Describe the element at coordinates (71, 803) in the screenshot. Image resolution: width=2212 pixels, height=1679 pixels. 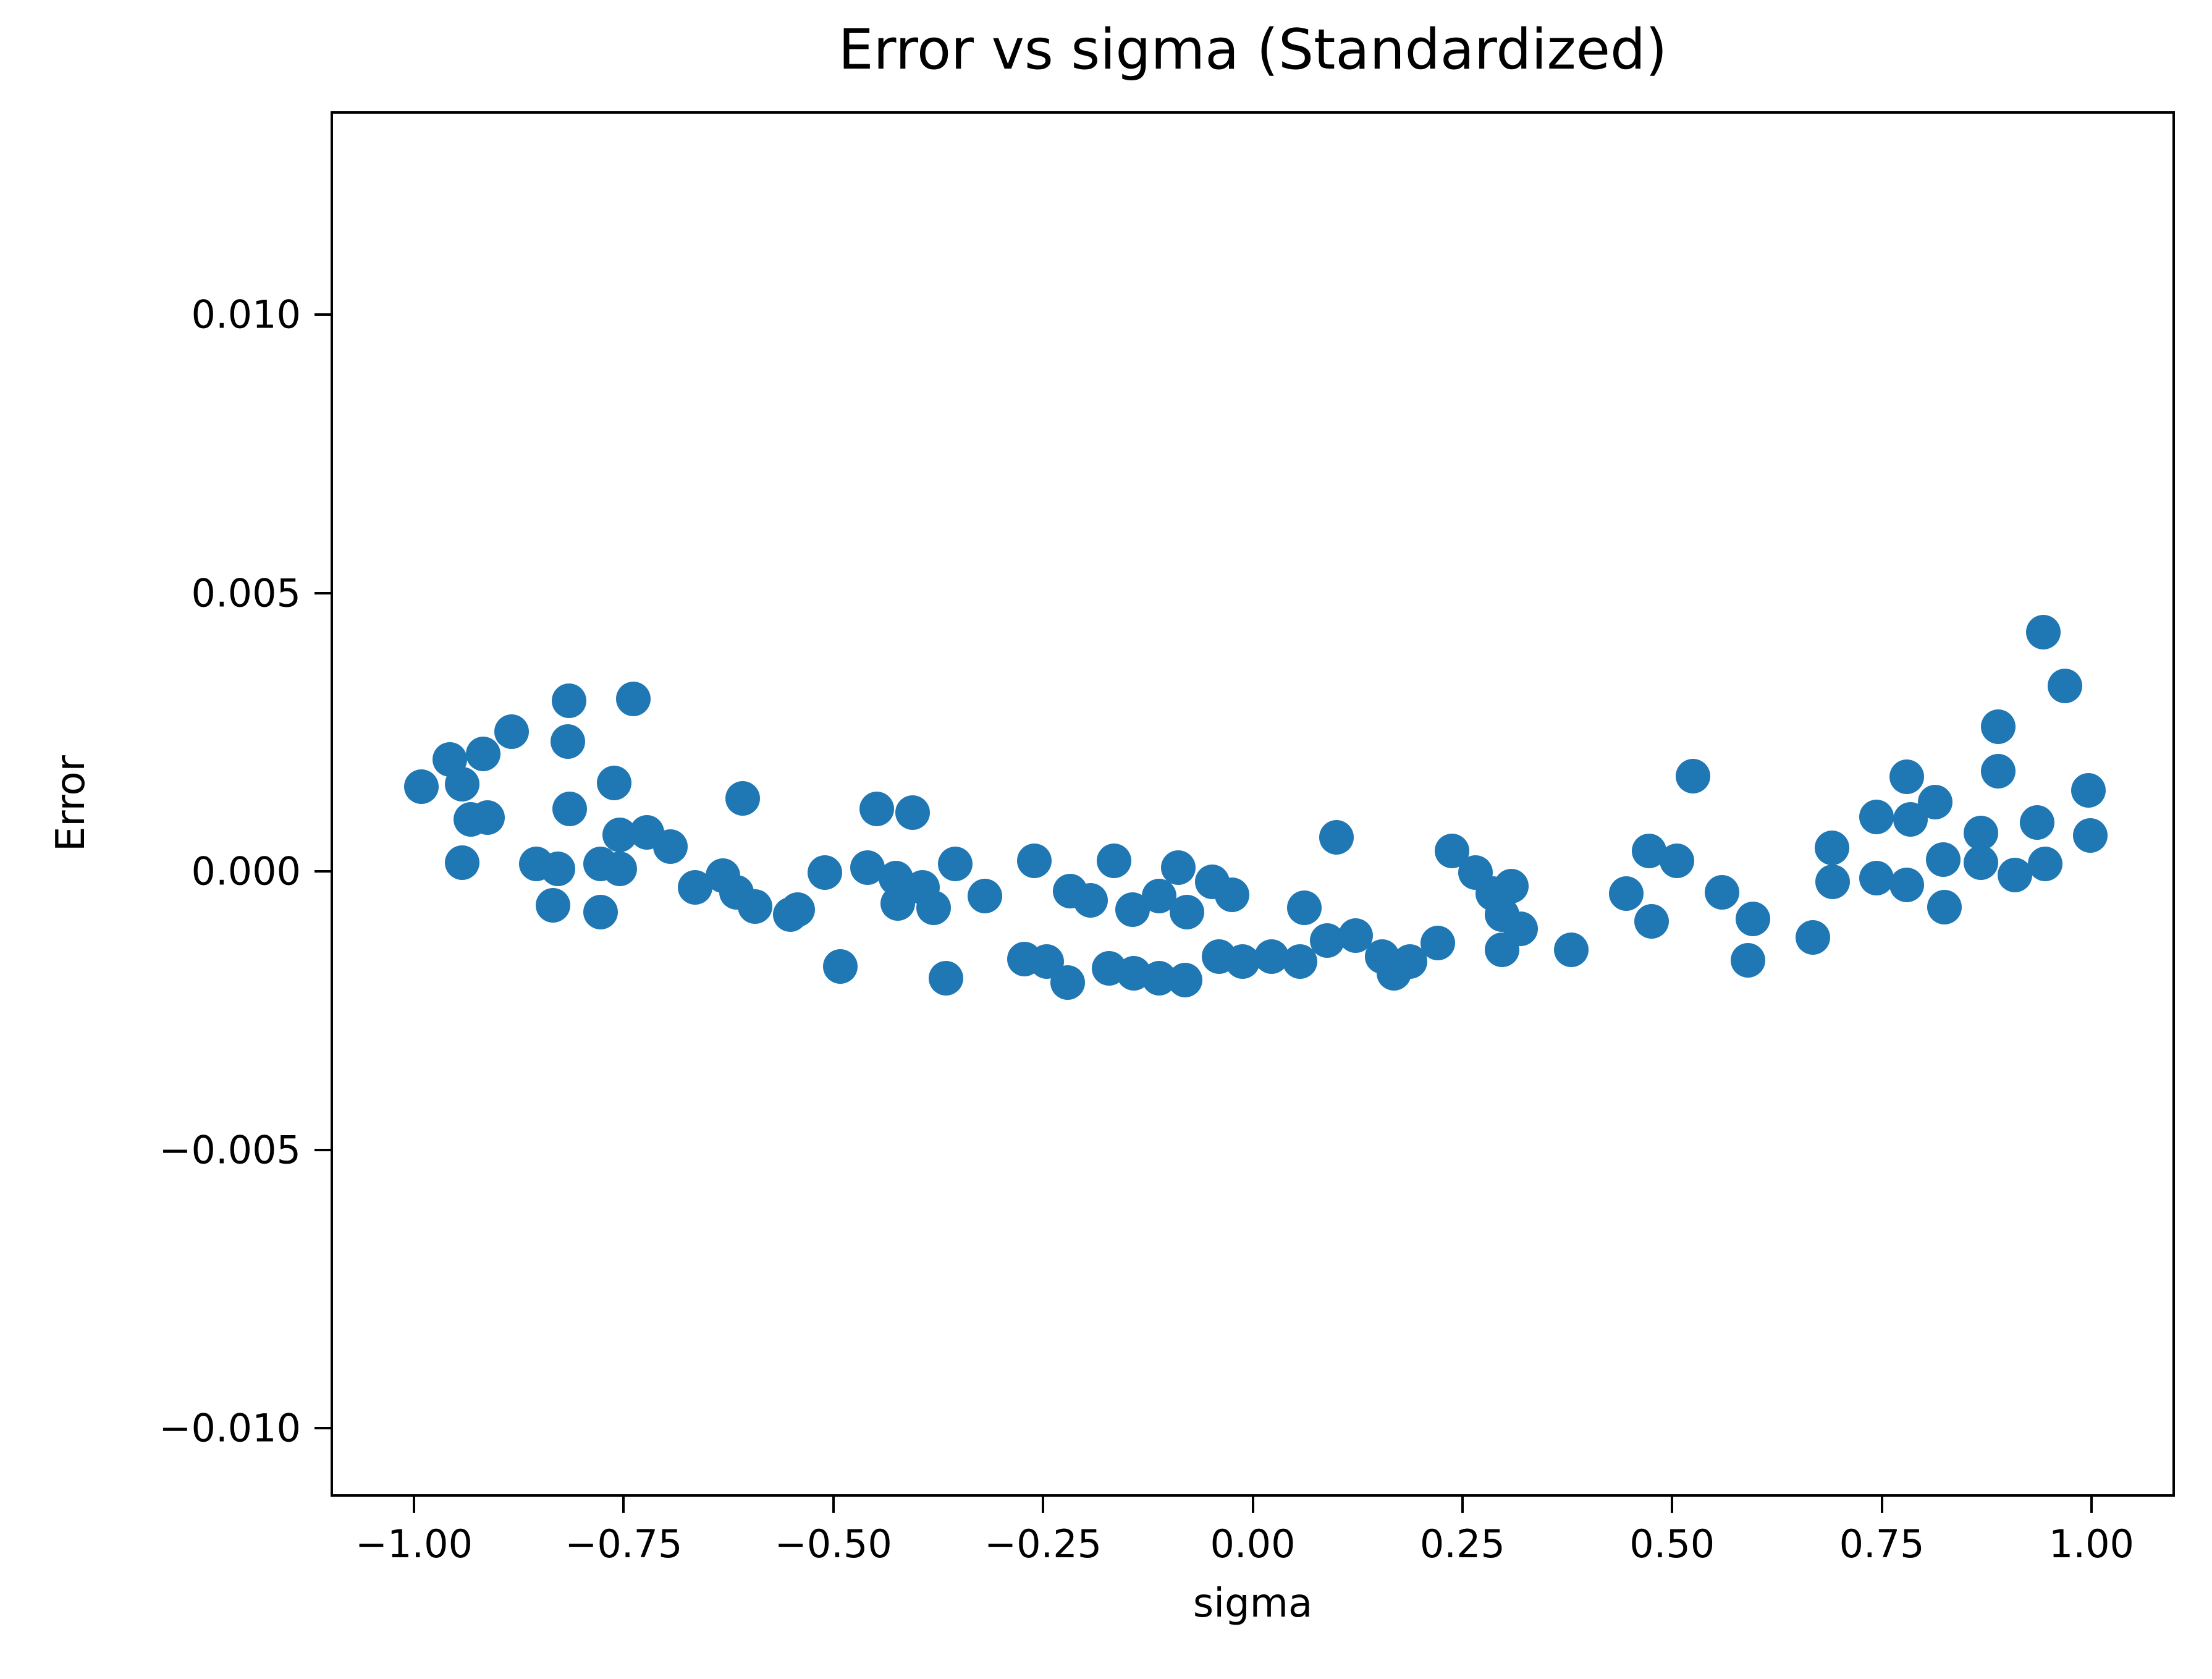
I see `y-axis-label: Error` at that location.